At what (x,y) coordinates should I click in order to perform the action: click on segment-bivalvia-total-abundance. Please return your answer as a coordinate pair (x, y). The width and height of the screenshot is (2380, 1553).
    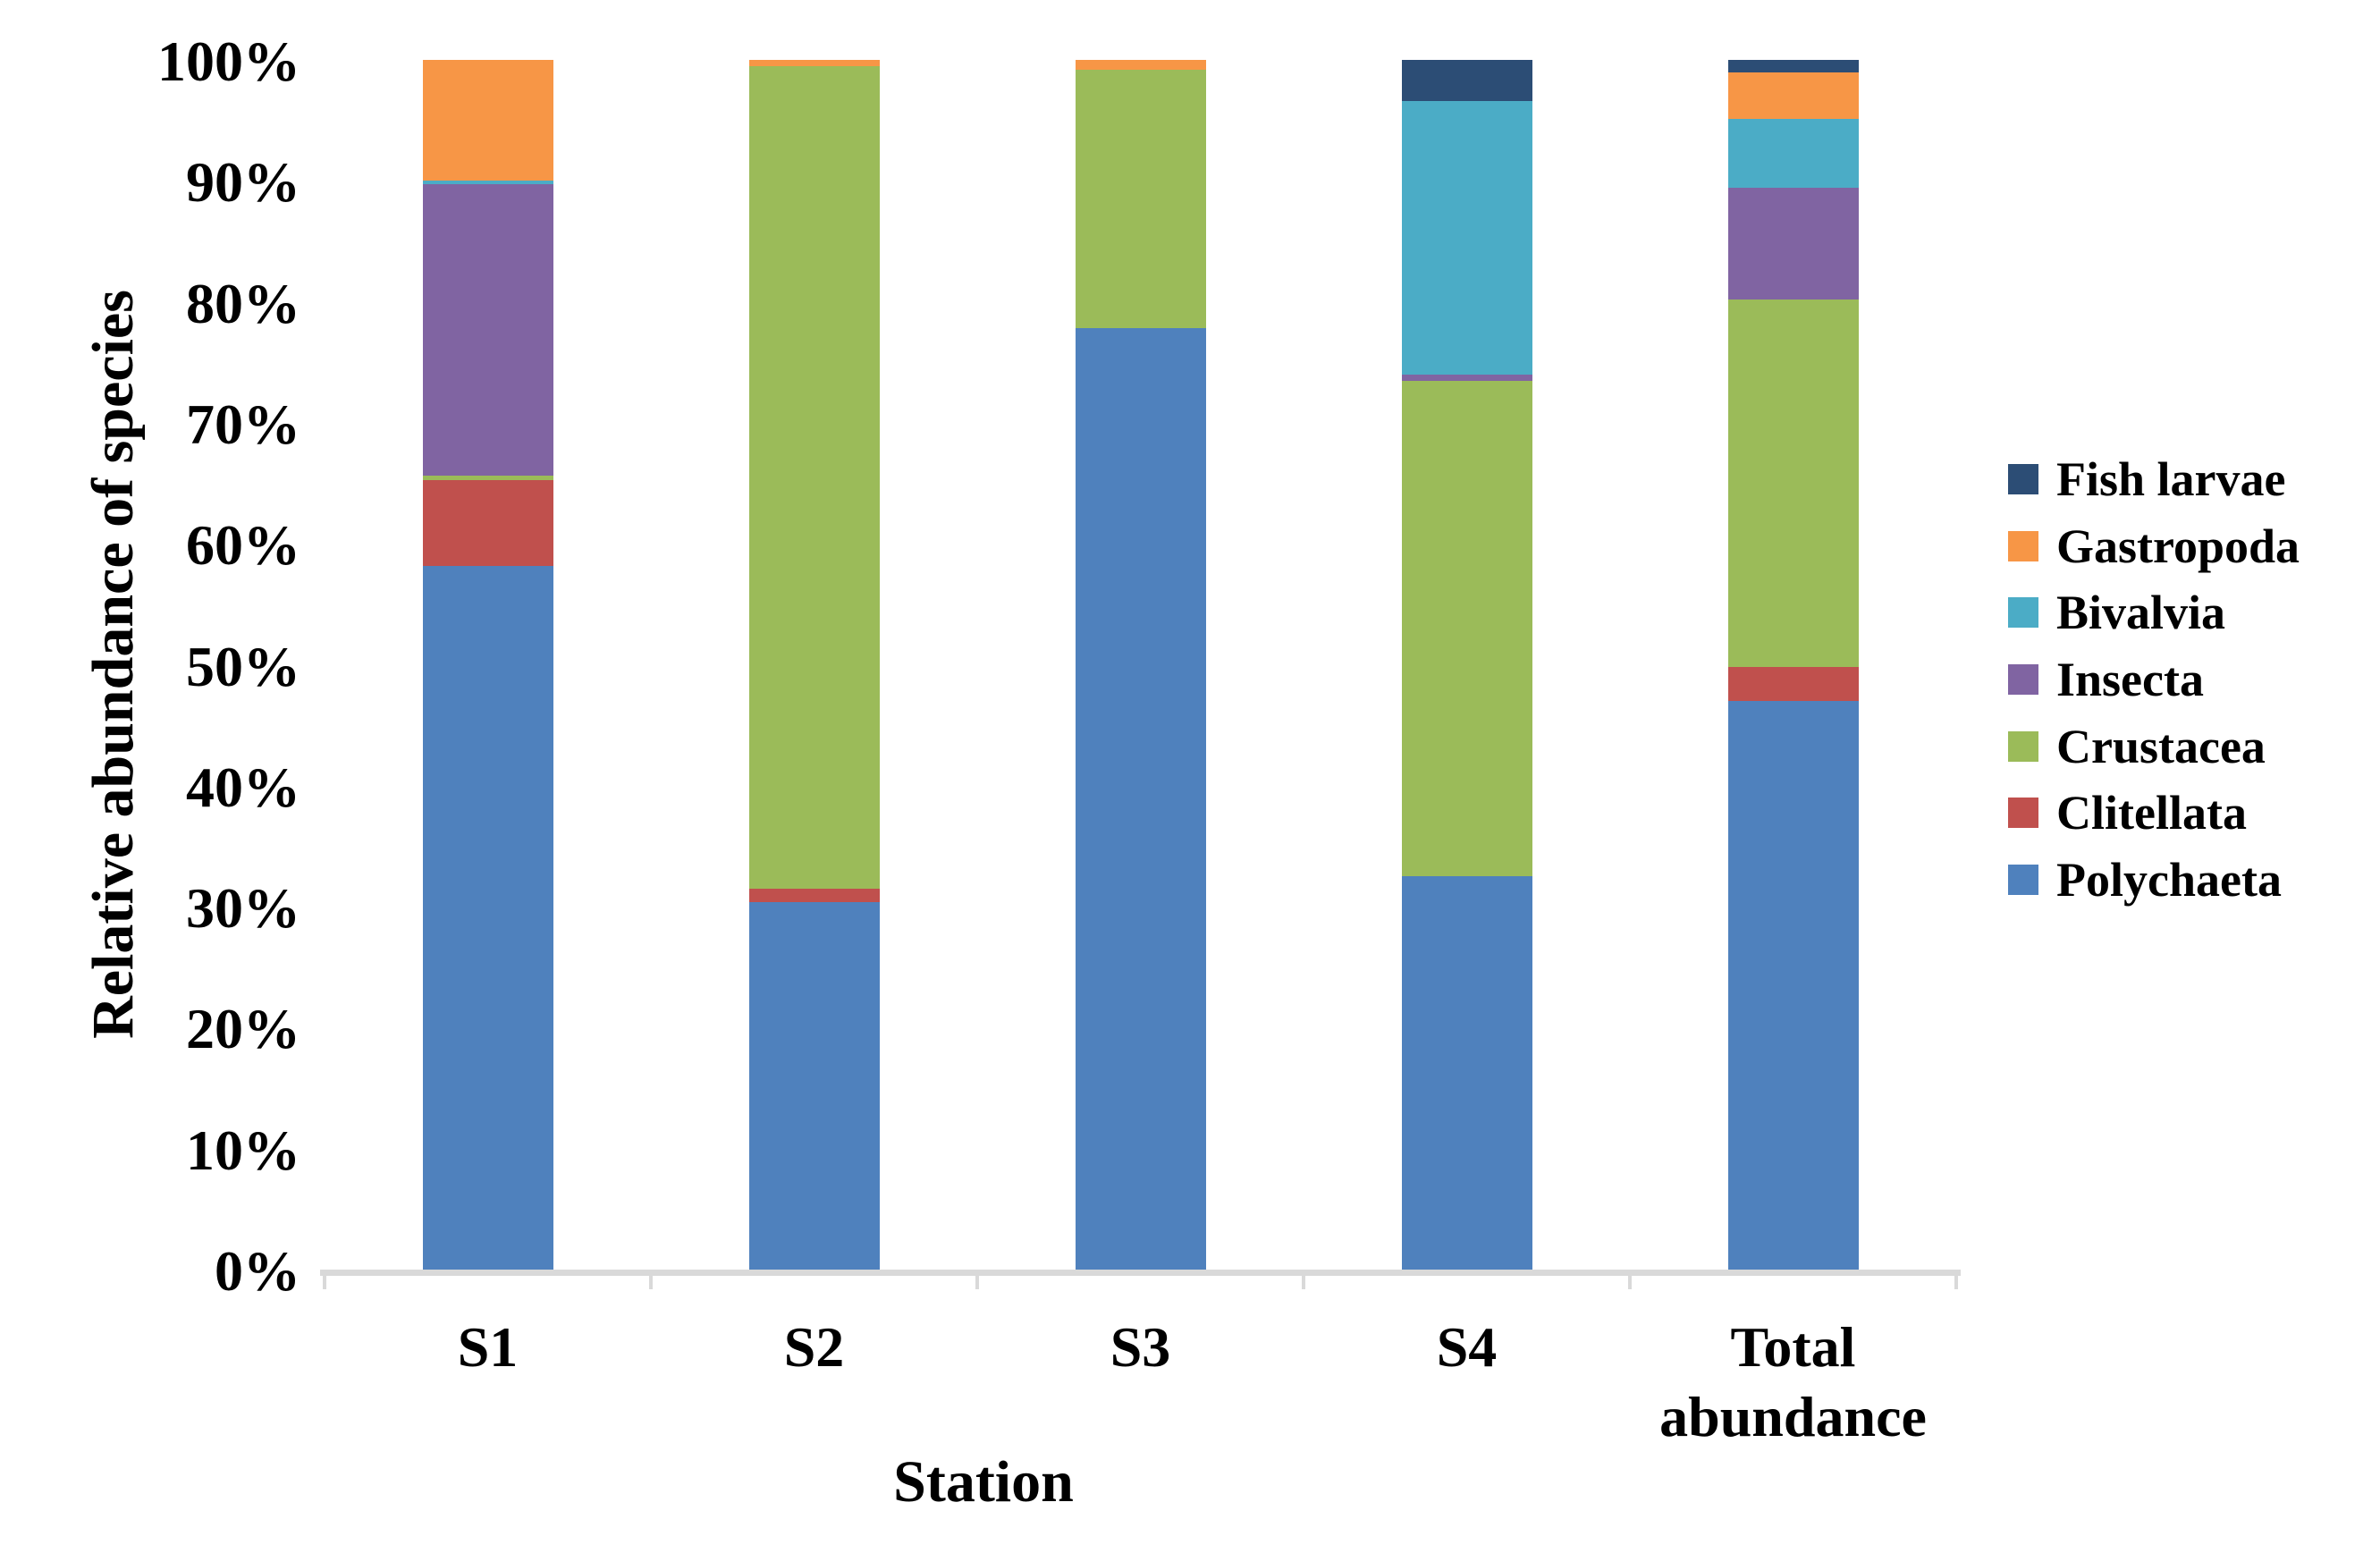
    Looking at the image, I should click on (1793, 154).